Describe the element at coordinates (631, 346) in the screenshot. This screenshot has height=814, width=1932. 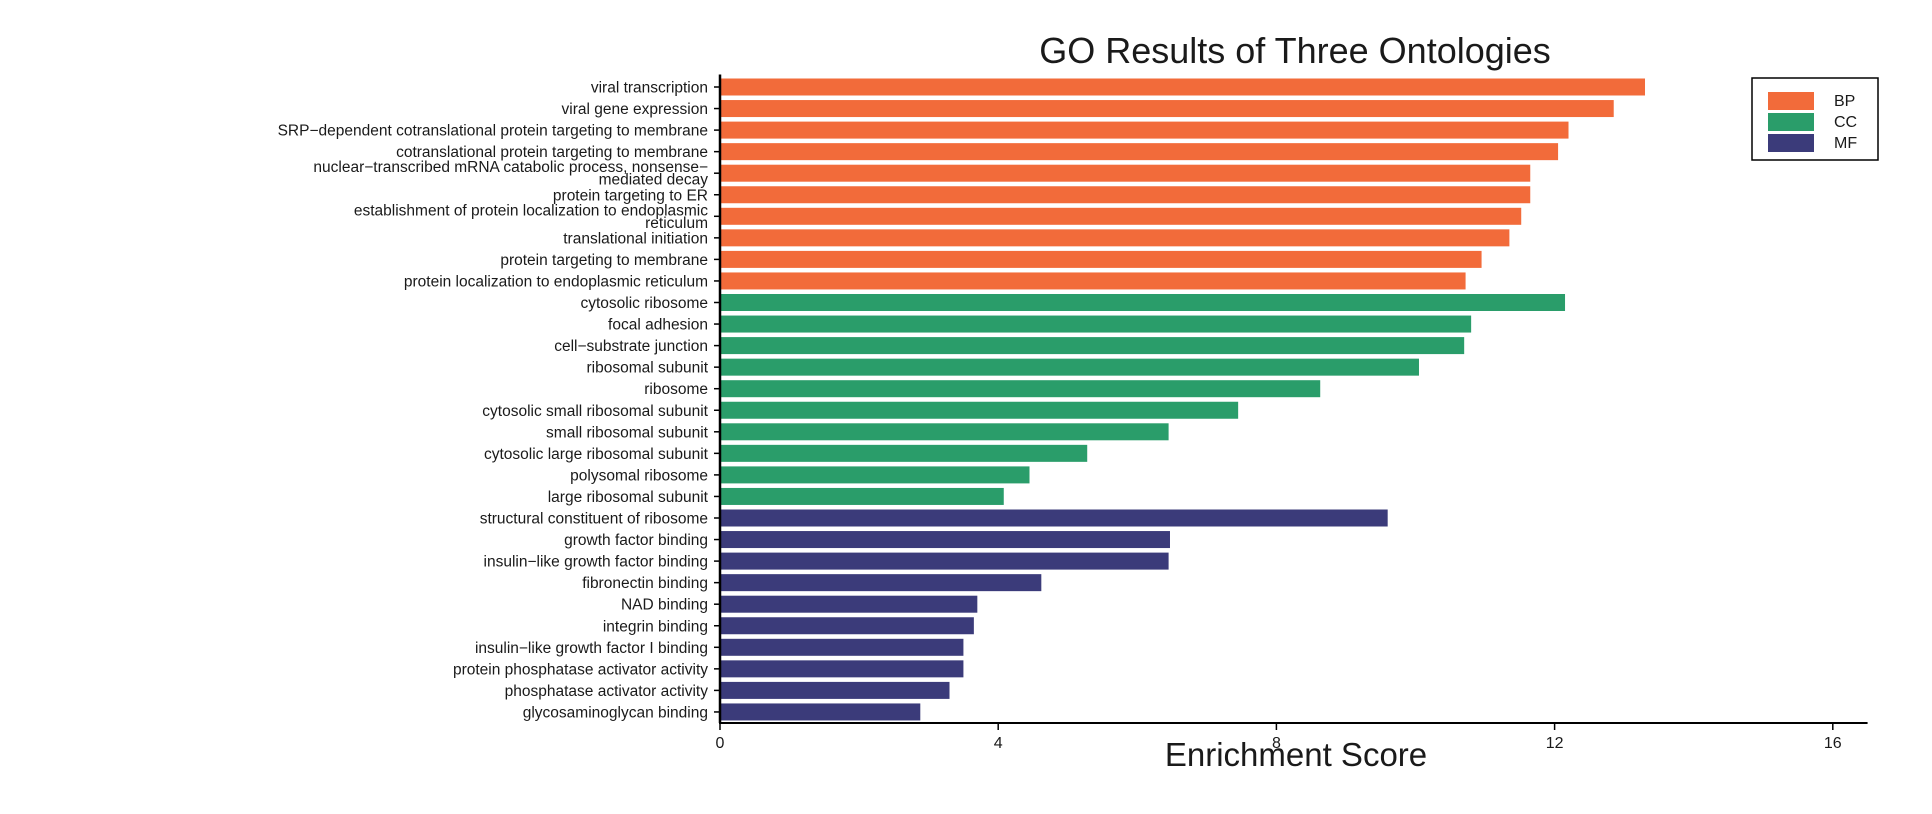
I see `y-tick-label: cell−substrate junction` at that location.